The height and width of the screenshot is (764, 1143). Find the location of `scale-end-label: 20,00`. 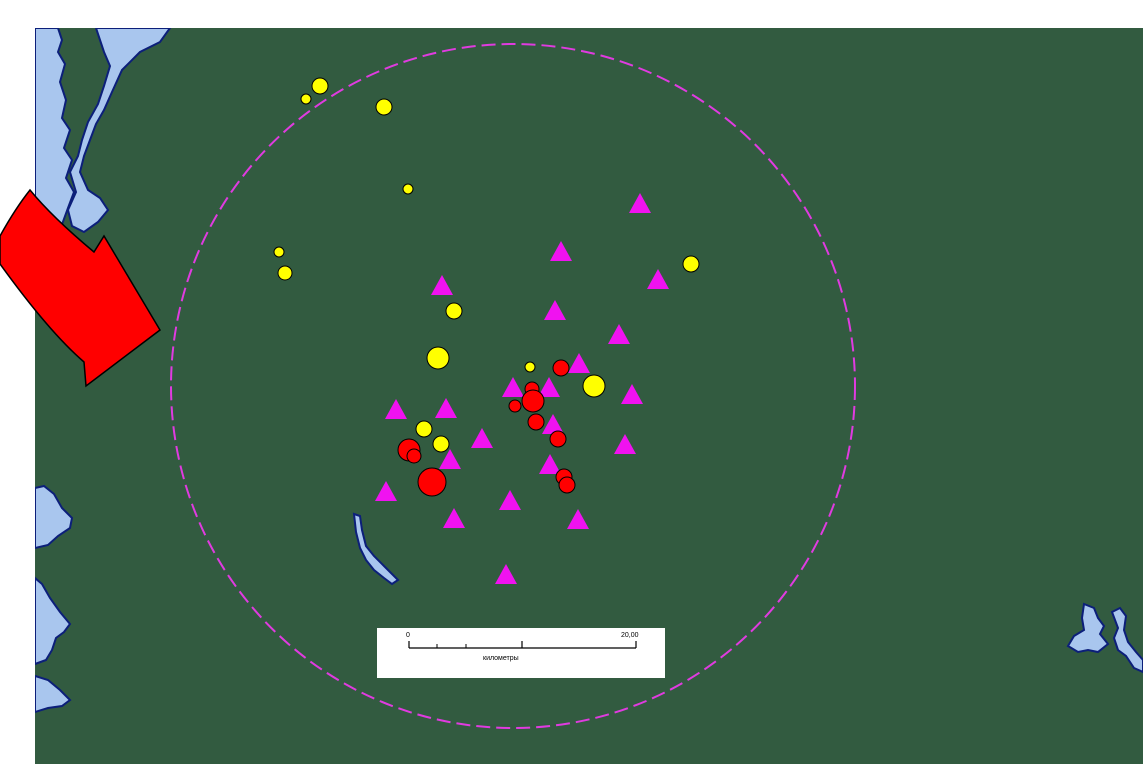

scale-end-label: 20,00 is located at coordinates (630, 635).